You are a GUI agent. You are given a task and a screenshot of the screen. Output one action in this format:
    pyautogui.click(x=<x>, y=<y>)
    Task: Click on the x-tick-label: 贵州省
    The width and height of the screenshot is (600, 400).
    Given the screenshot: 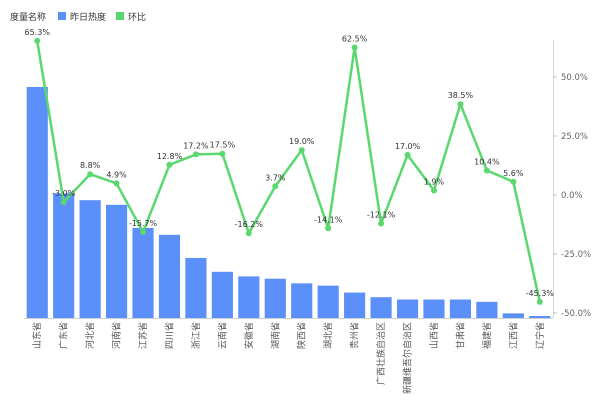 What is the action you would take?
    pyautogui.click(x=355, y=335)
    